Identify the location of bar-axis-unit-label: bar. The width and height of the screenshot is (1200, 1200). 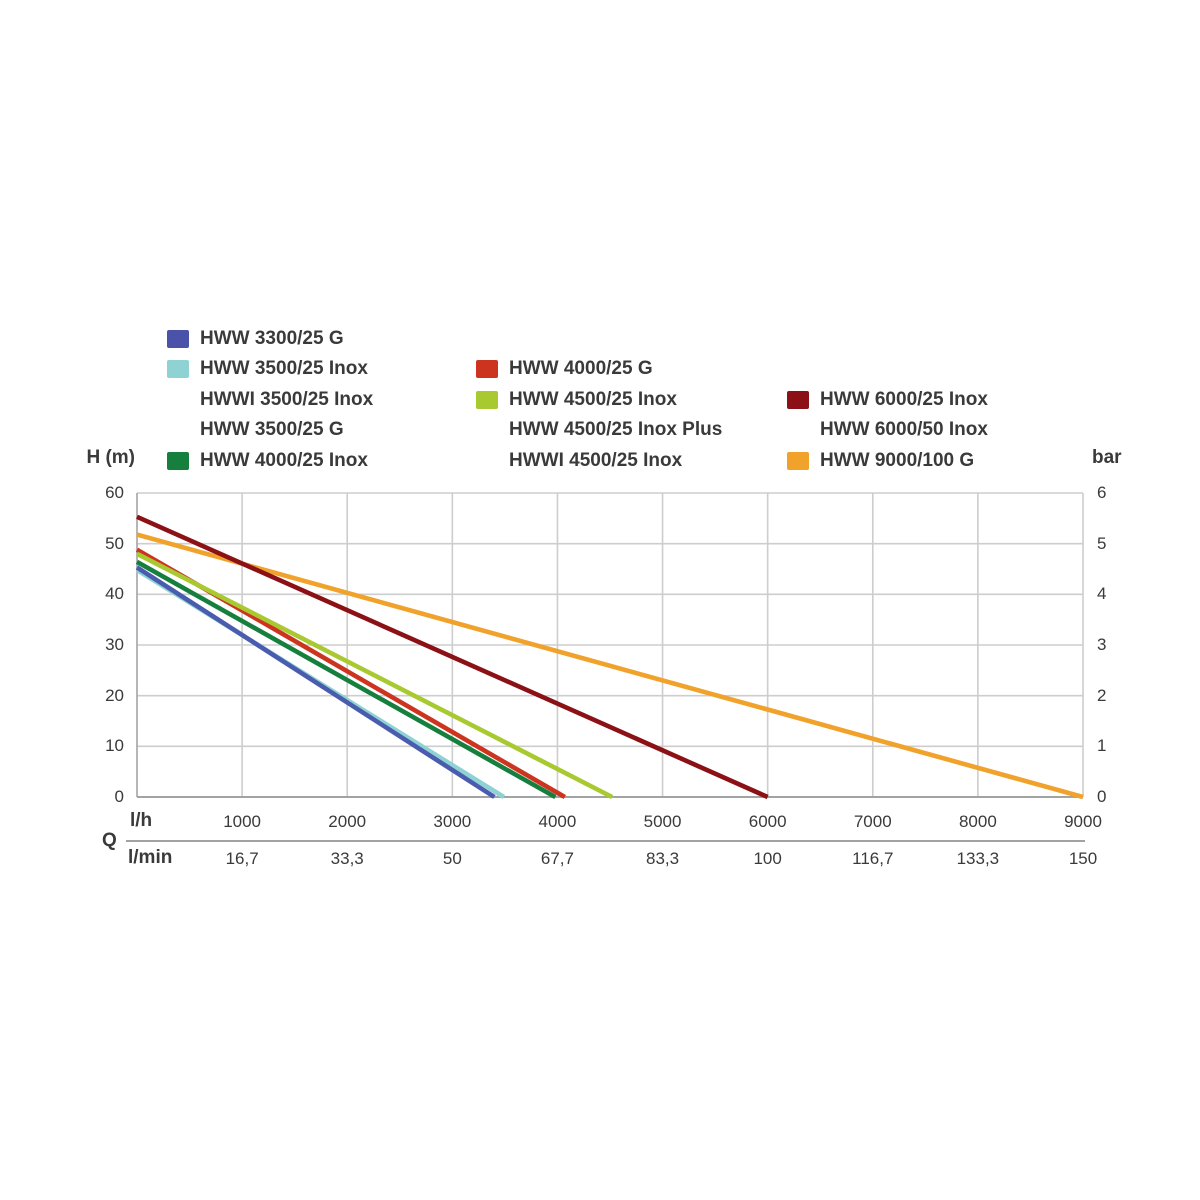
(1107, 457).